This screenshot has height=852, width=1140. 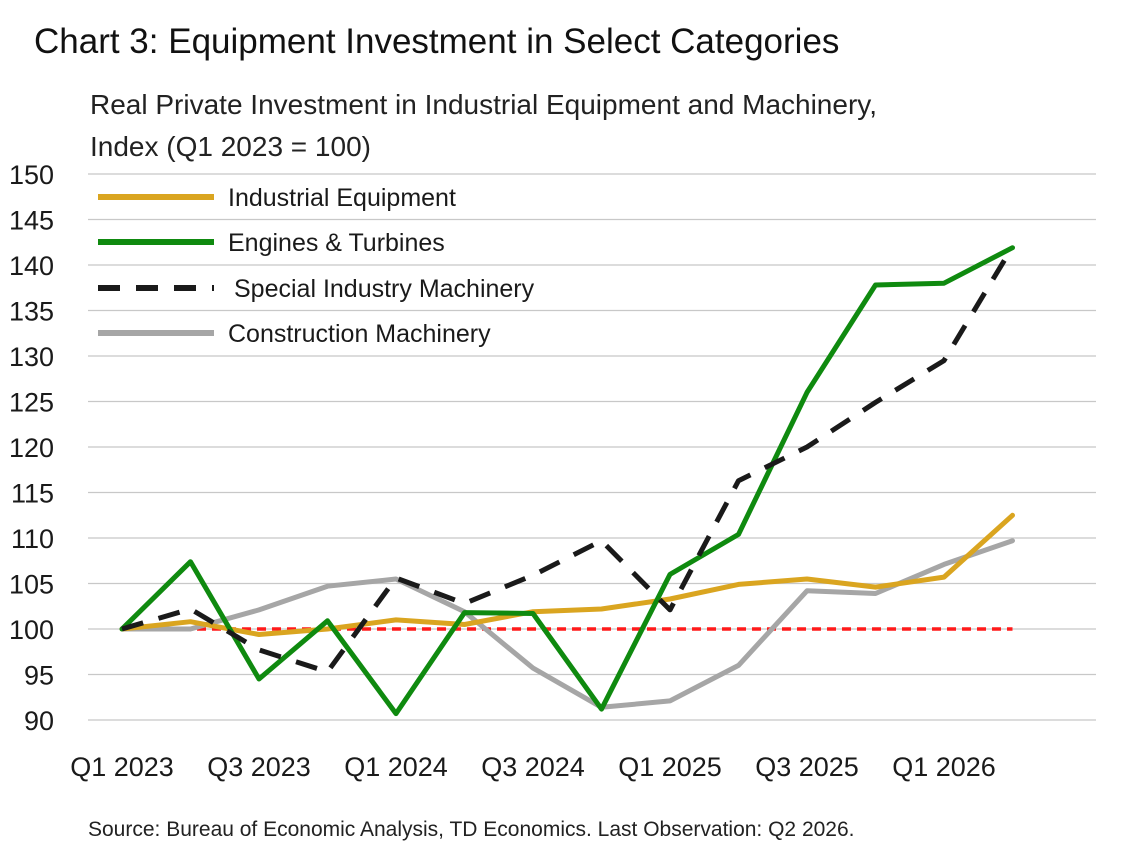 What do you see at coordinates (396, 767) in the screenshot?
I see `x-tick-label: Q1 2024` at bounding box center [396, 767].